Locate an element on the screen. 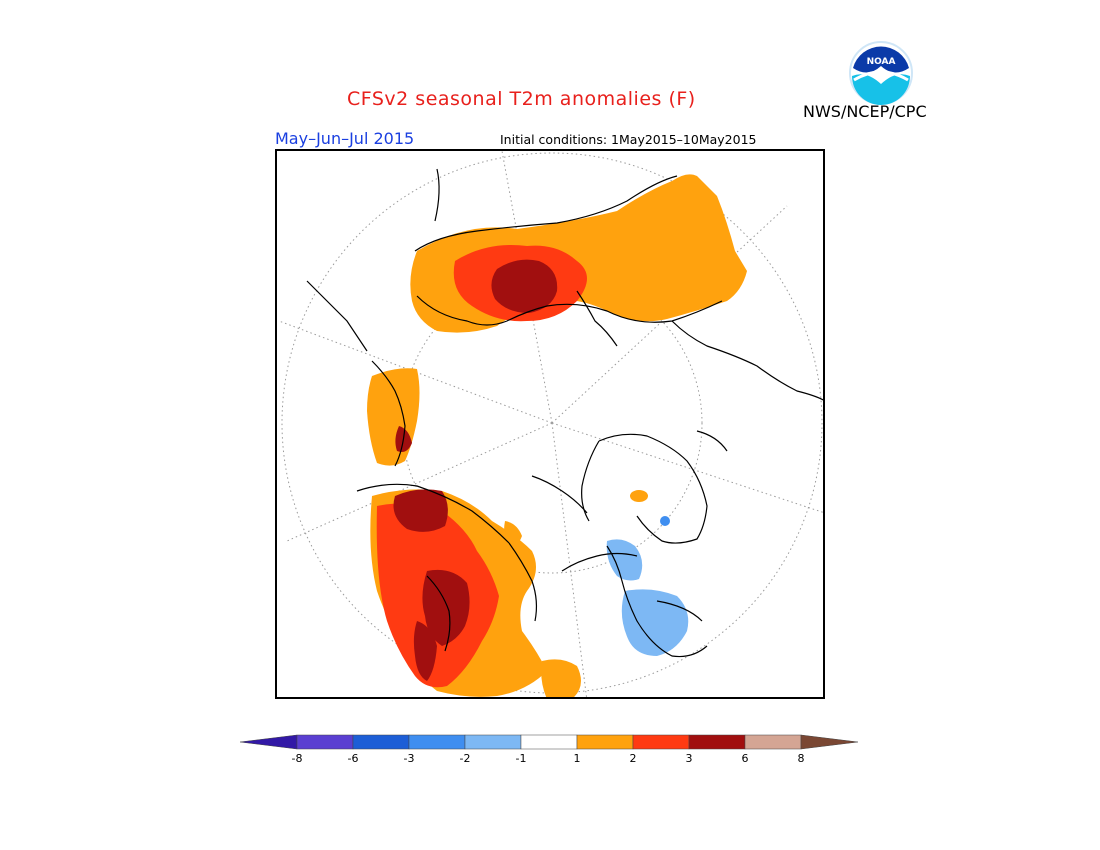  anomaly-greenland-cool-dot is located at coordinates (665, 521).